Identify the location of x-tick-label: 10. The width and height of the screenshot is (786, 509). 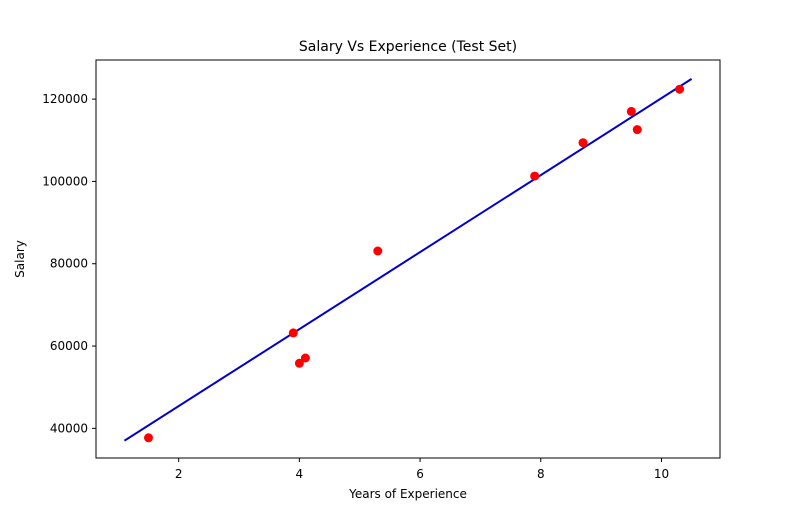
(661, 474).